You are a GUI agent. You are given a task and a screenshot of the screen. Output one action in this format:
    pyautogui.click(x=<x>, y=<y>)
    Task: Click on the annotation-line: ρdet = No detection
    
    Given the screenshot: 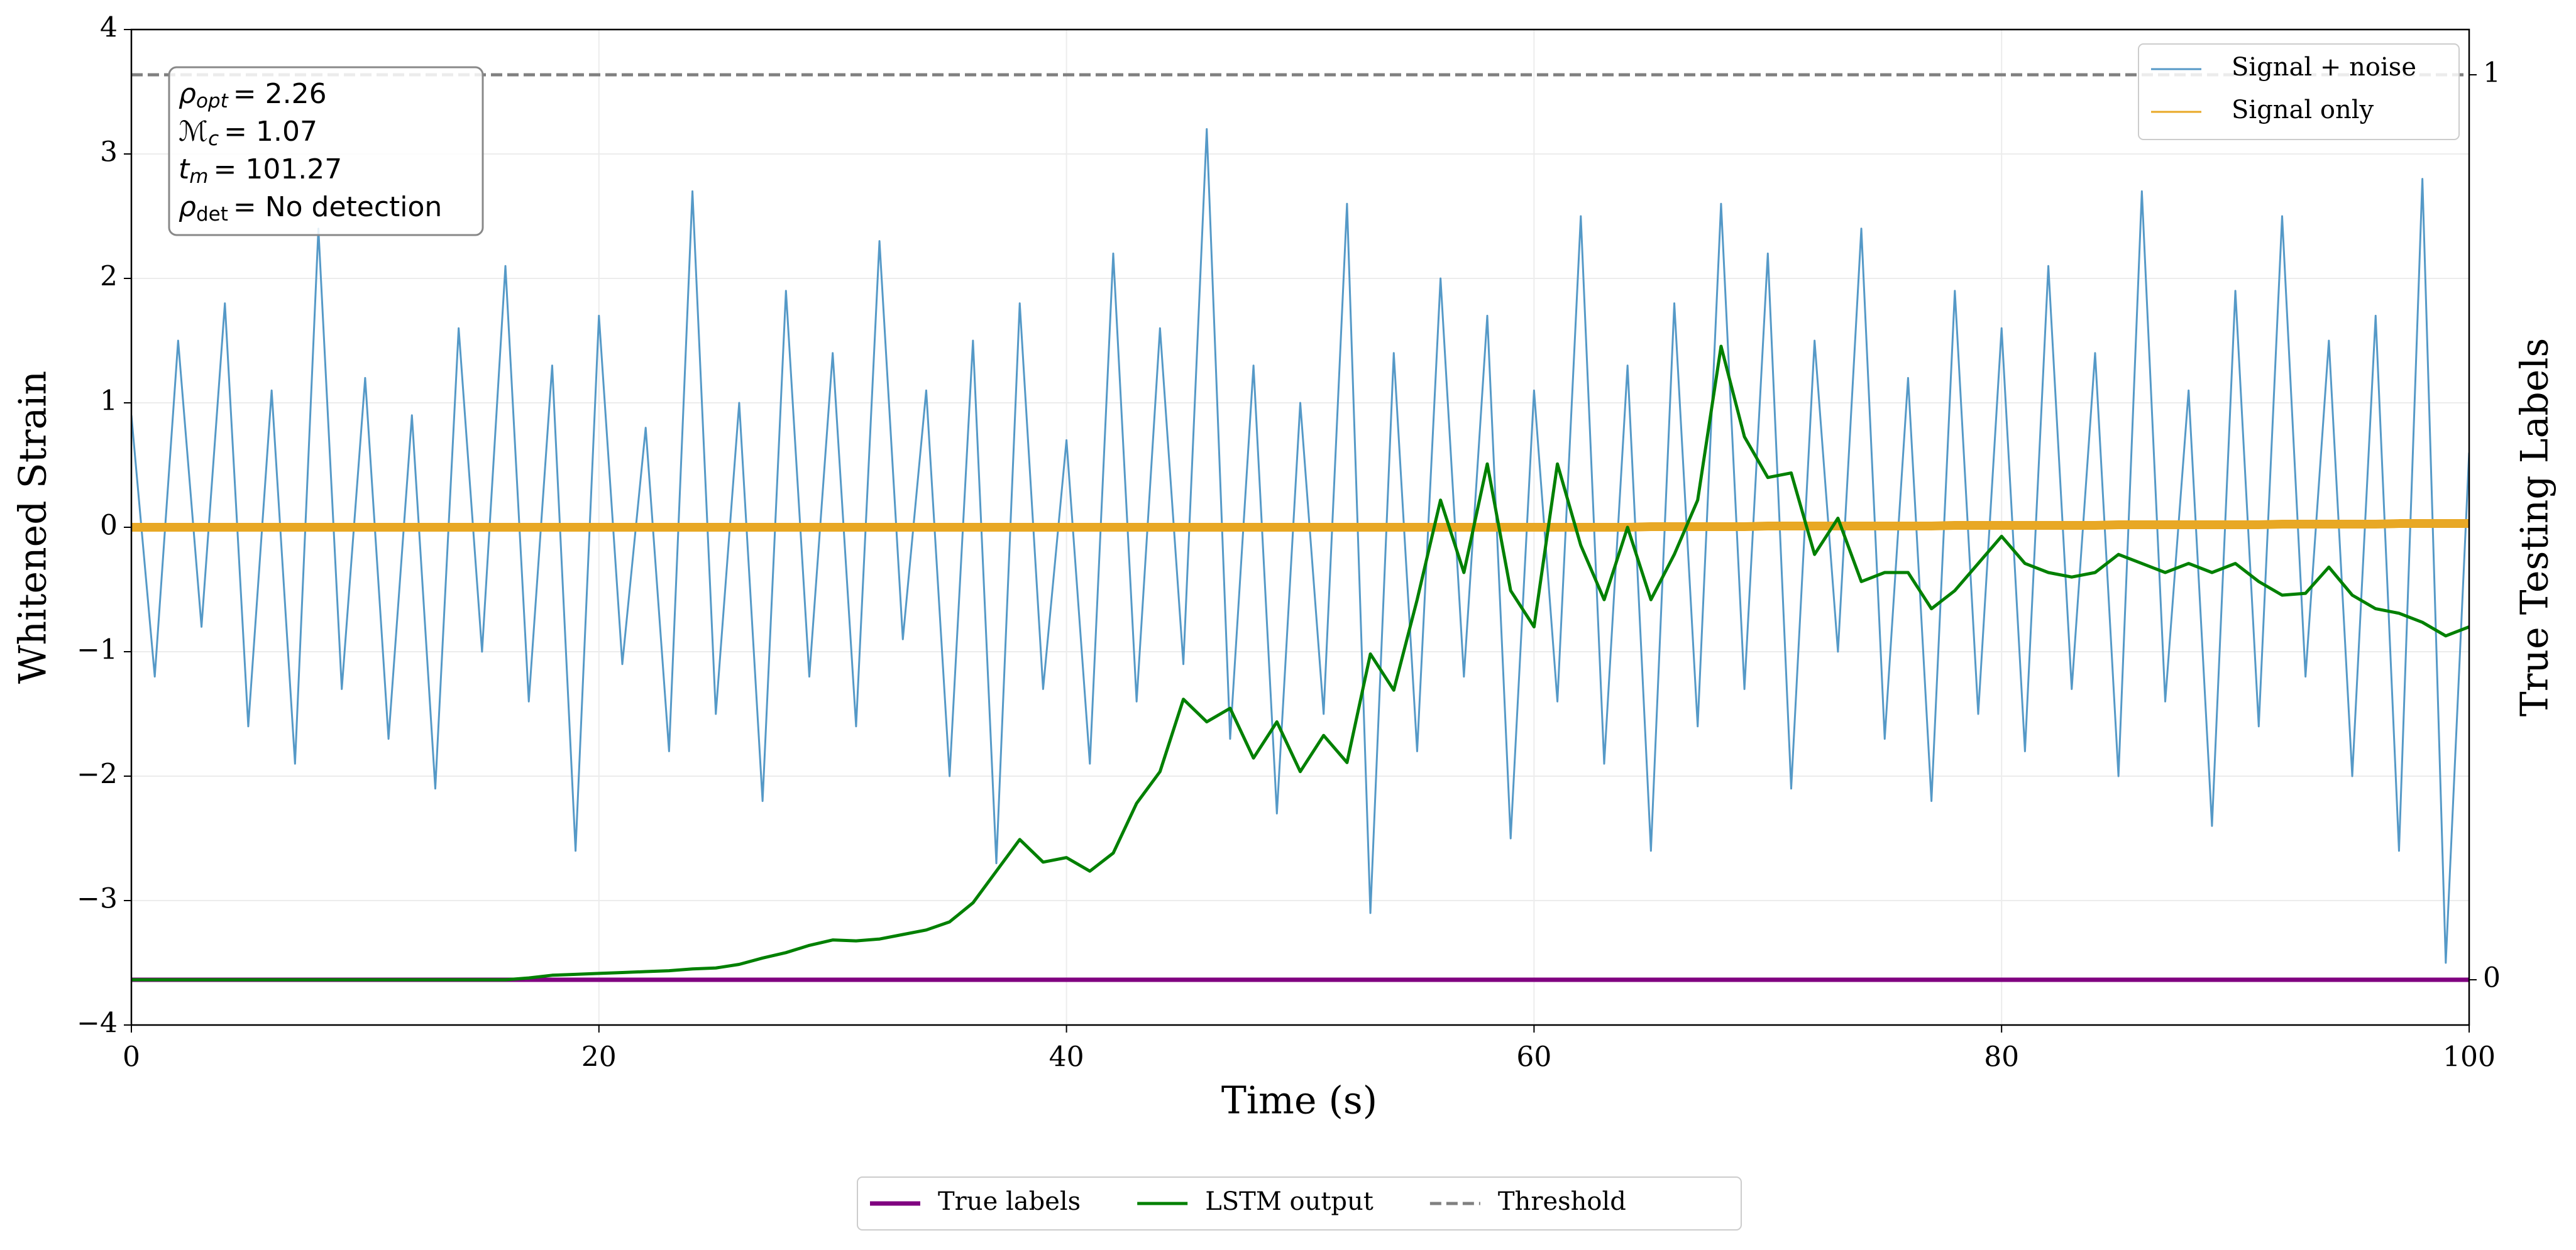 What is the action you would take?
    pyautogui.click(x=310, y=208)
    